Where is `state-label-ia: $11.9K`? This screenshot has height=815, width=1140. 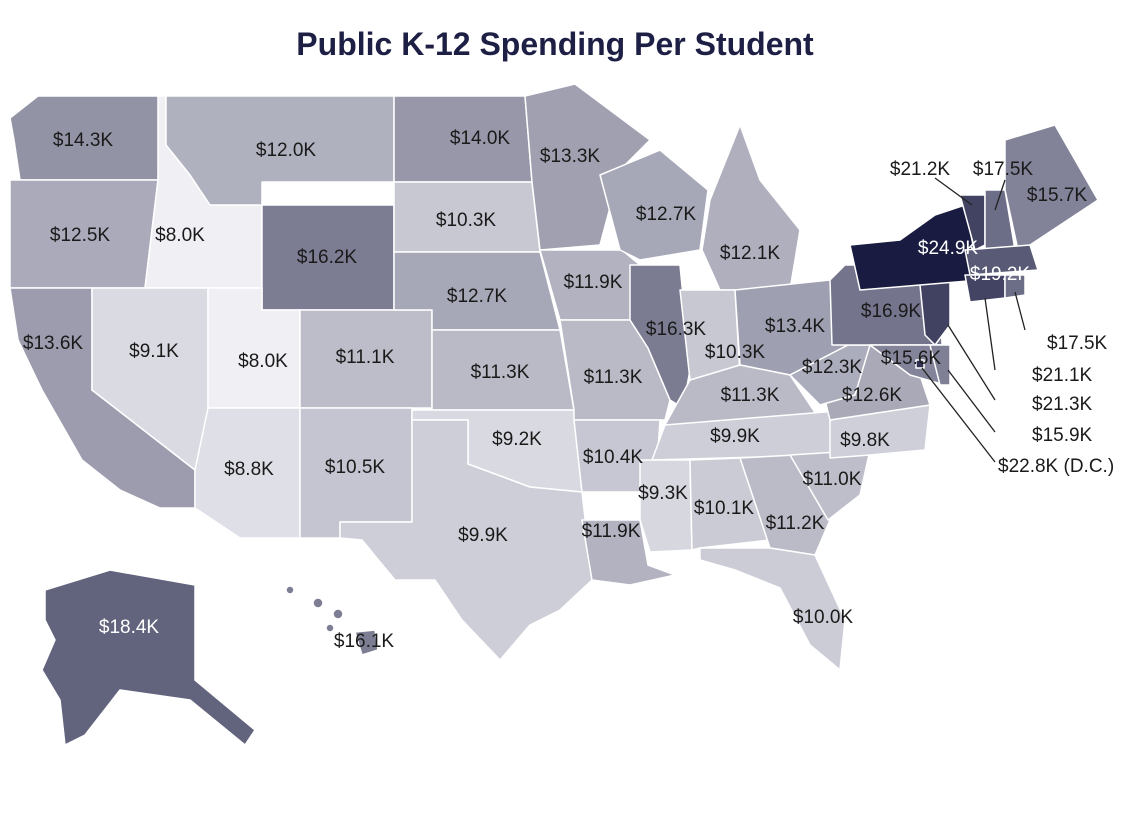
state-label-ia: $11.9K is located at coordinates (593, 282).